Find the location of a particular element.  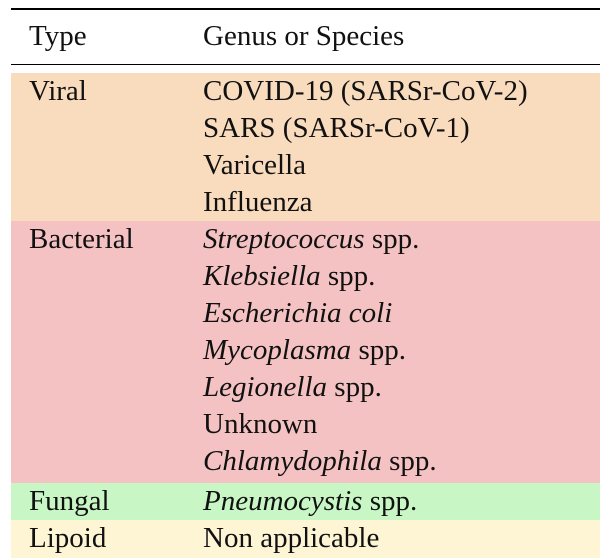

genus-line: Legionella spp. is located at coordinates (292, 387).